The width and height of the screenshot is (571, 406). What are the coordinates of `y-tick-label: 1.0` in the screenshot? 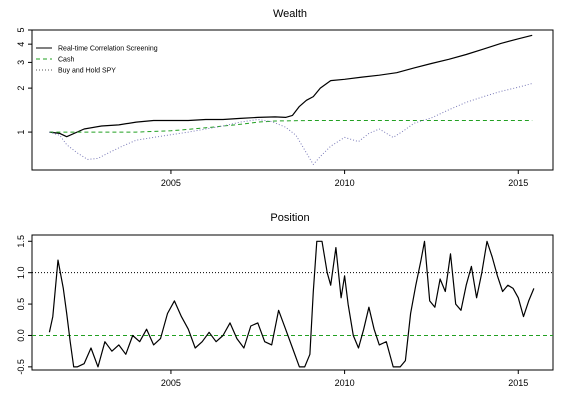 It's located at (21, 272).